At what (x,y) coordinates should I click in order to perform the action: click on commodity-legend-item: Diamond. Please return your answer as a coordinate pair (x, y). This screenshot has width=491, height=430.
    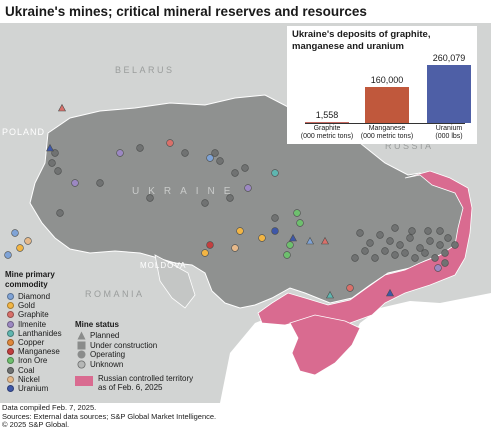
    Looking at the image, I should click on (28, 296).